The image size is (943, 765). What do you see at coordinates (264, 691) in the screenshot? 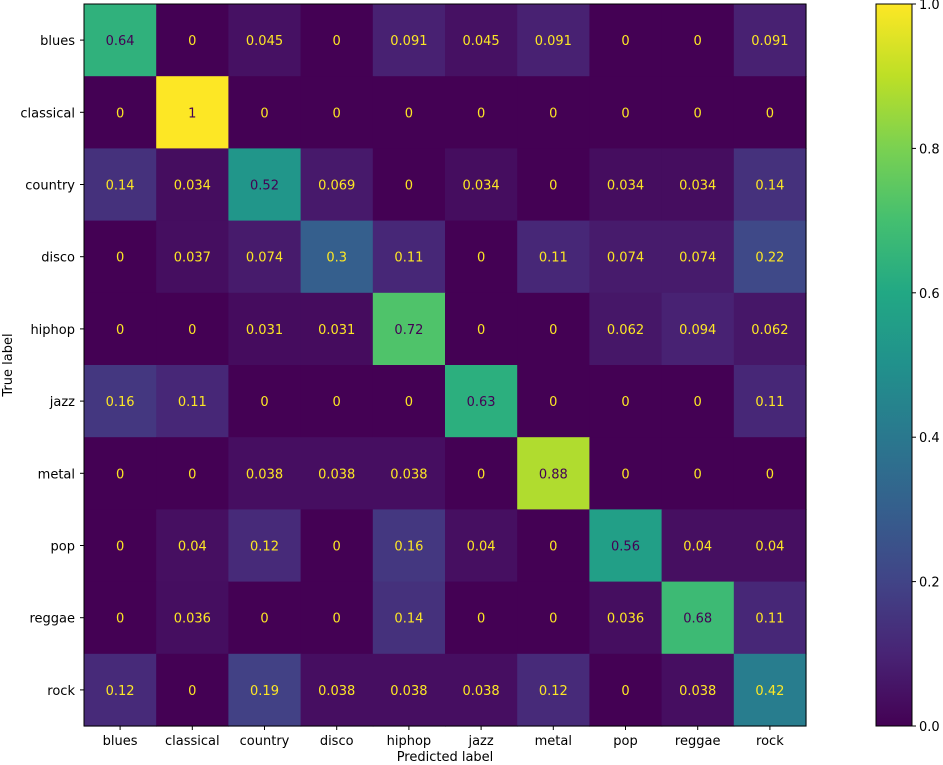
I see `cell-value-label: 0.19` at bounding box center [264, 691].